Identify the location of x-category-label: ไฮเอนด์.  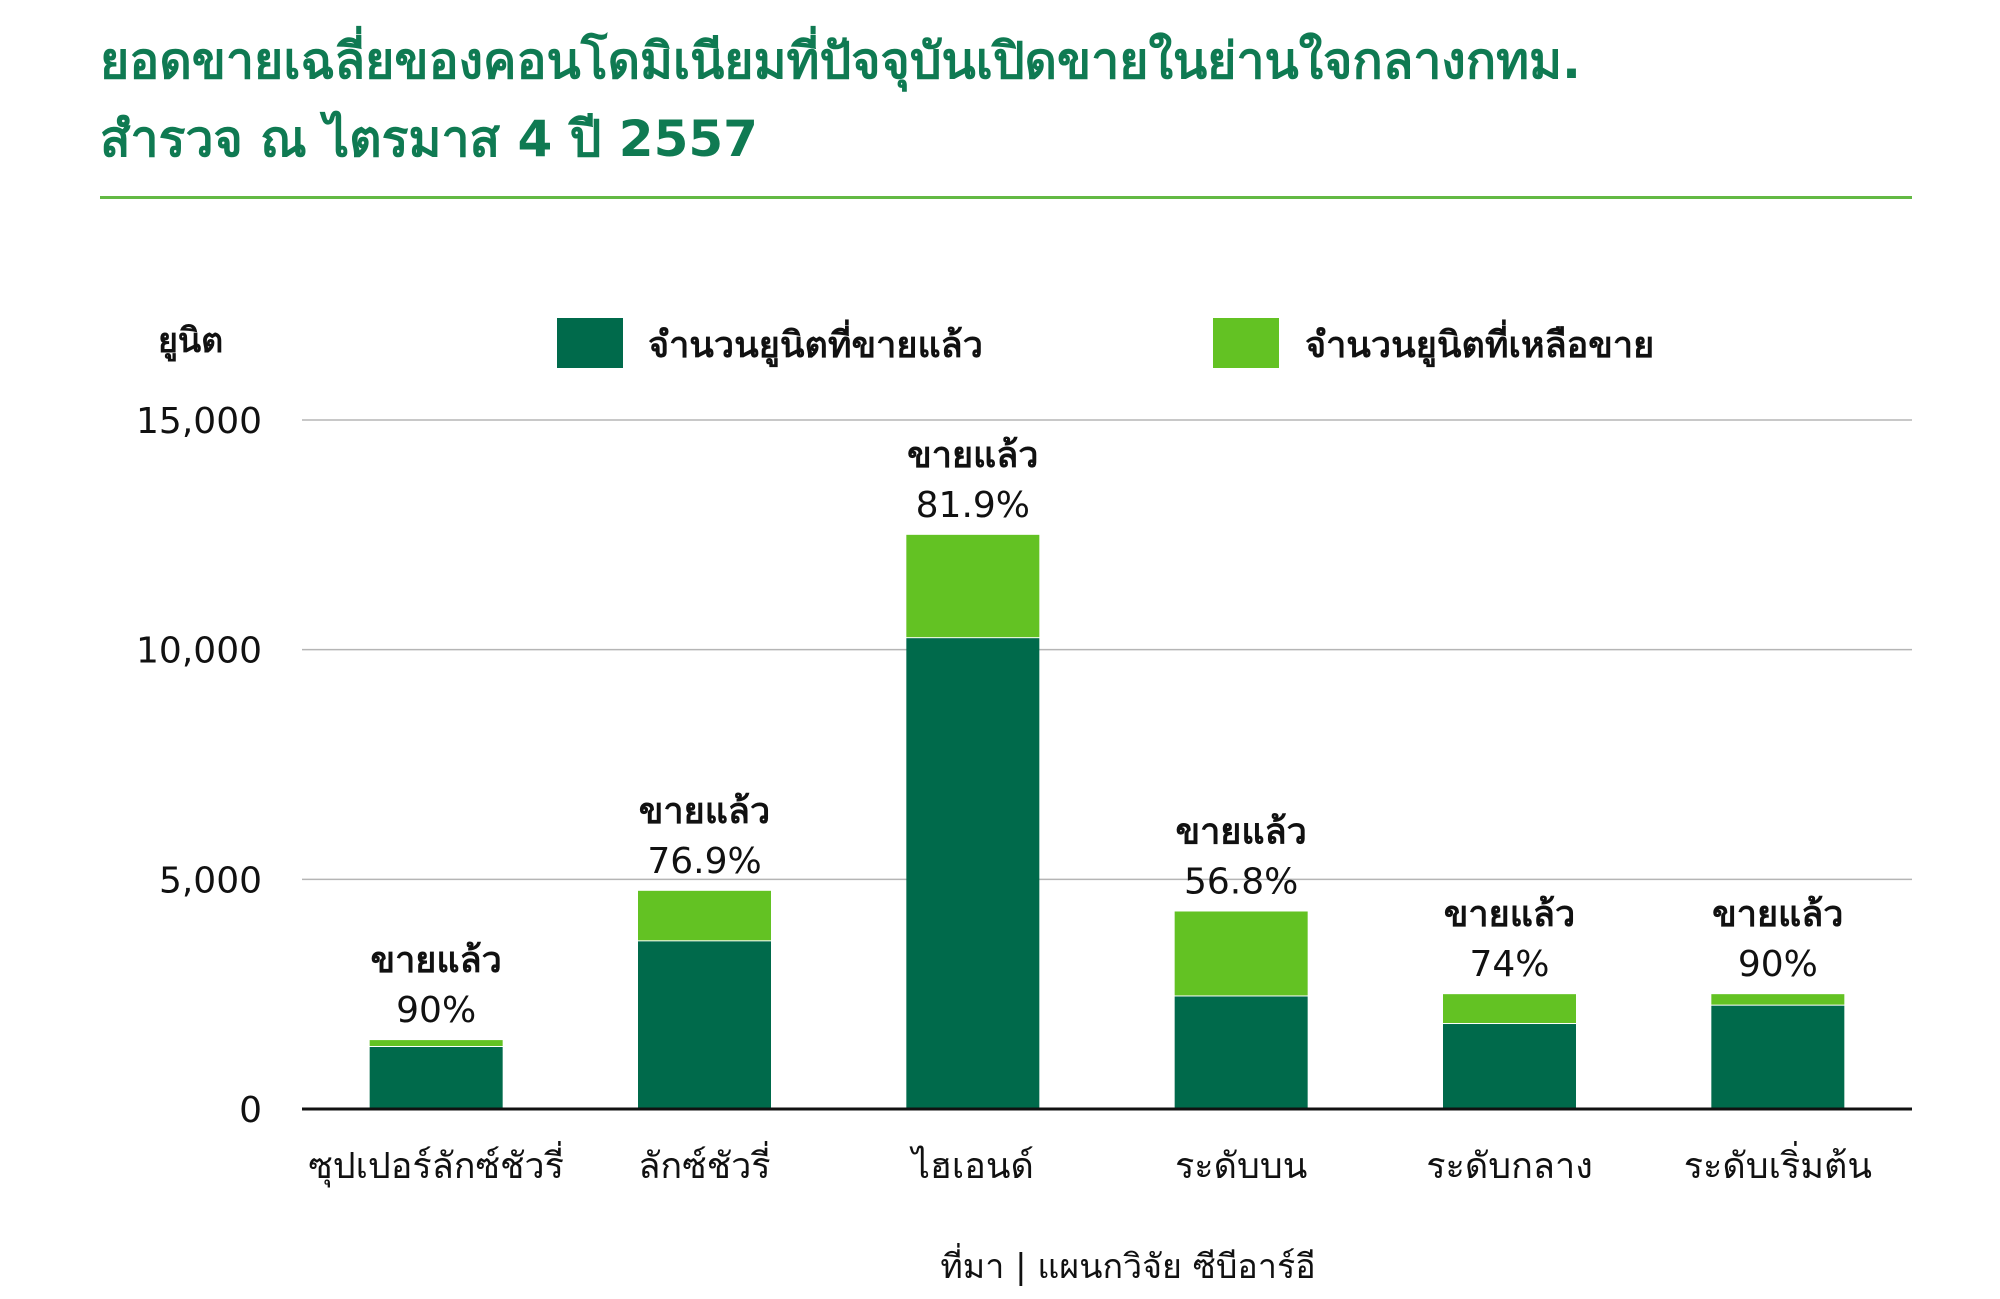
(971, 1166).